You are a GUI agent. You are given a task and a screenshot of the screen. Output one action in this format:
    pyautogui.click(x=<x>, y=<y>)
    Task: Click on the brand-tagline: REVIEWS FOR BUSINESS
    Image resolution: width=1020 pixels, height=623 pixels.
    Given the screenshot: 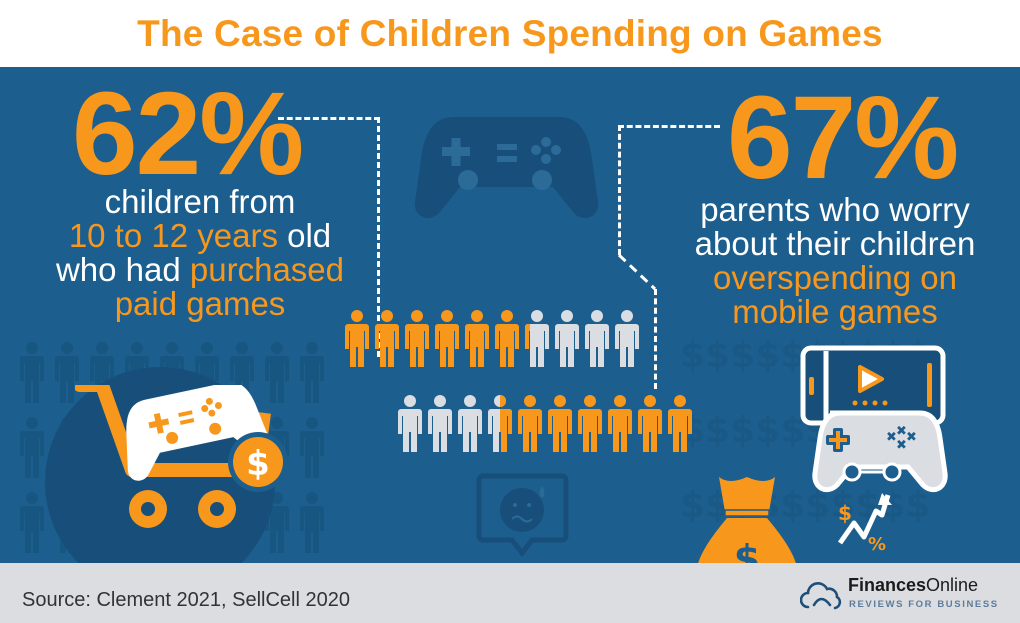 What is the action you would take?
    pyautogui.click(x=924, y=604)
    